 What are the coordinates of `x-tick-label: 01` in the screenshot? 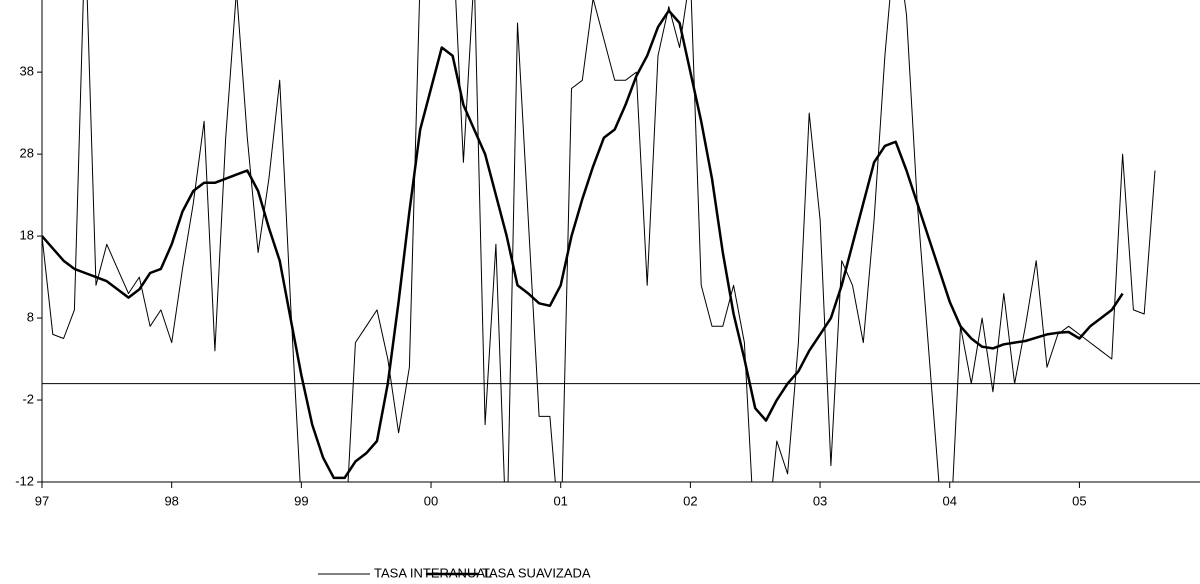 It's located at (560, 500).